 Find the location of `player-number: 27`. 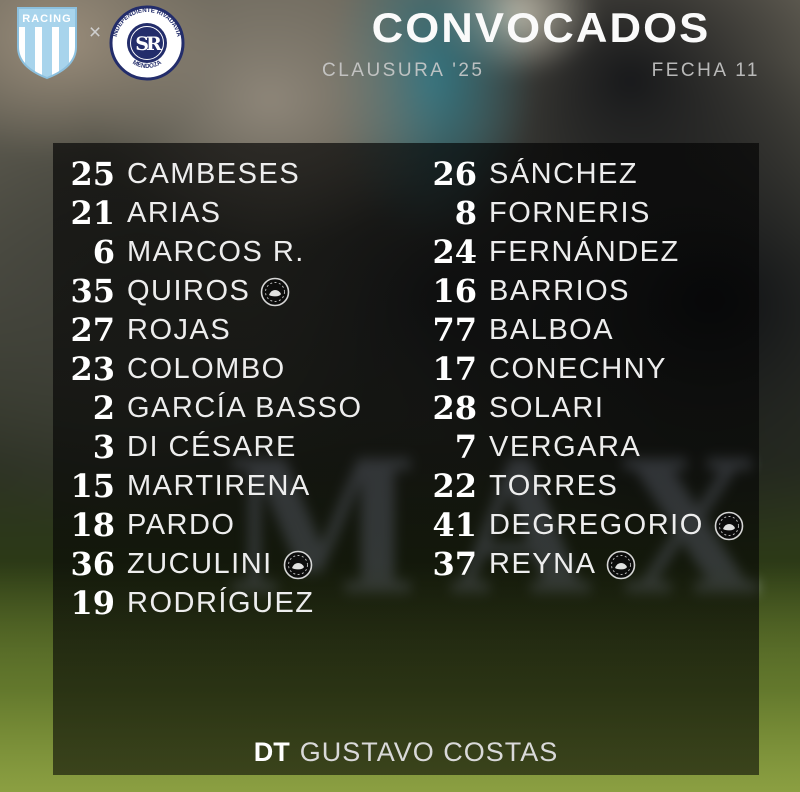

player-number: 27 is located at coordinates (92, 330).